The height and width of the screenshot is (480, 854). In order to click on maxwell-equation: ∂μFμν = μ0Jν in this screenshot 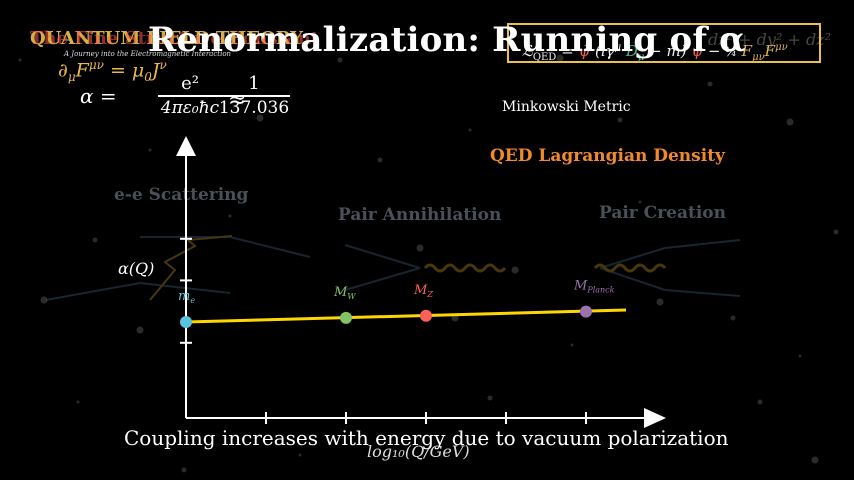, I will do `click(112, 71)`.